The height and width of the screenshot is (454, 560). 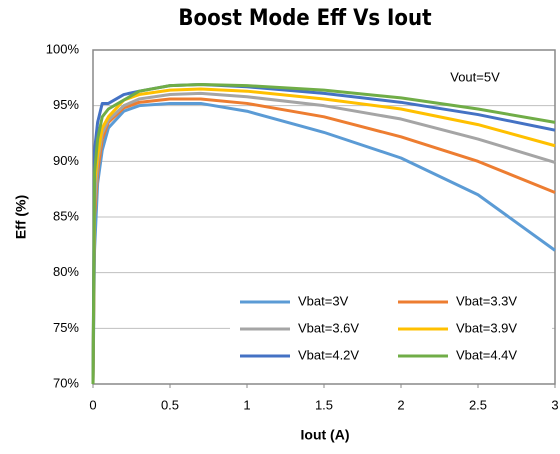 What do you see at coordinates (66, 327) in the screenshot?
I see `y-tick-label: 75%` at bounding box center [66, 327].